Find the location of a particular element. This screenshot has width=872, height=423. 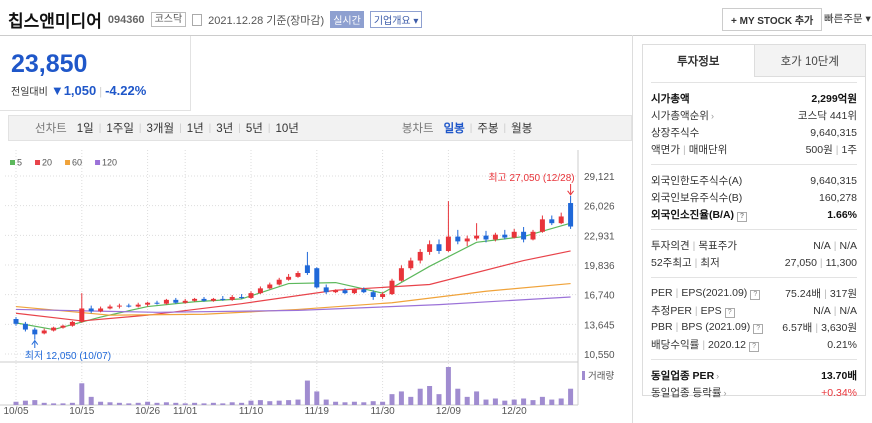

period: 주봉 is located at coordinates (488, 129).